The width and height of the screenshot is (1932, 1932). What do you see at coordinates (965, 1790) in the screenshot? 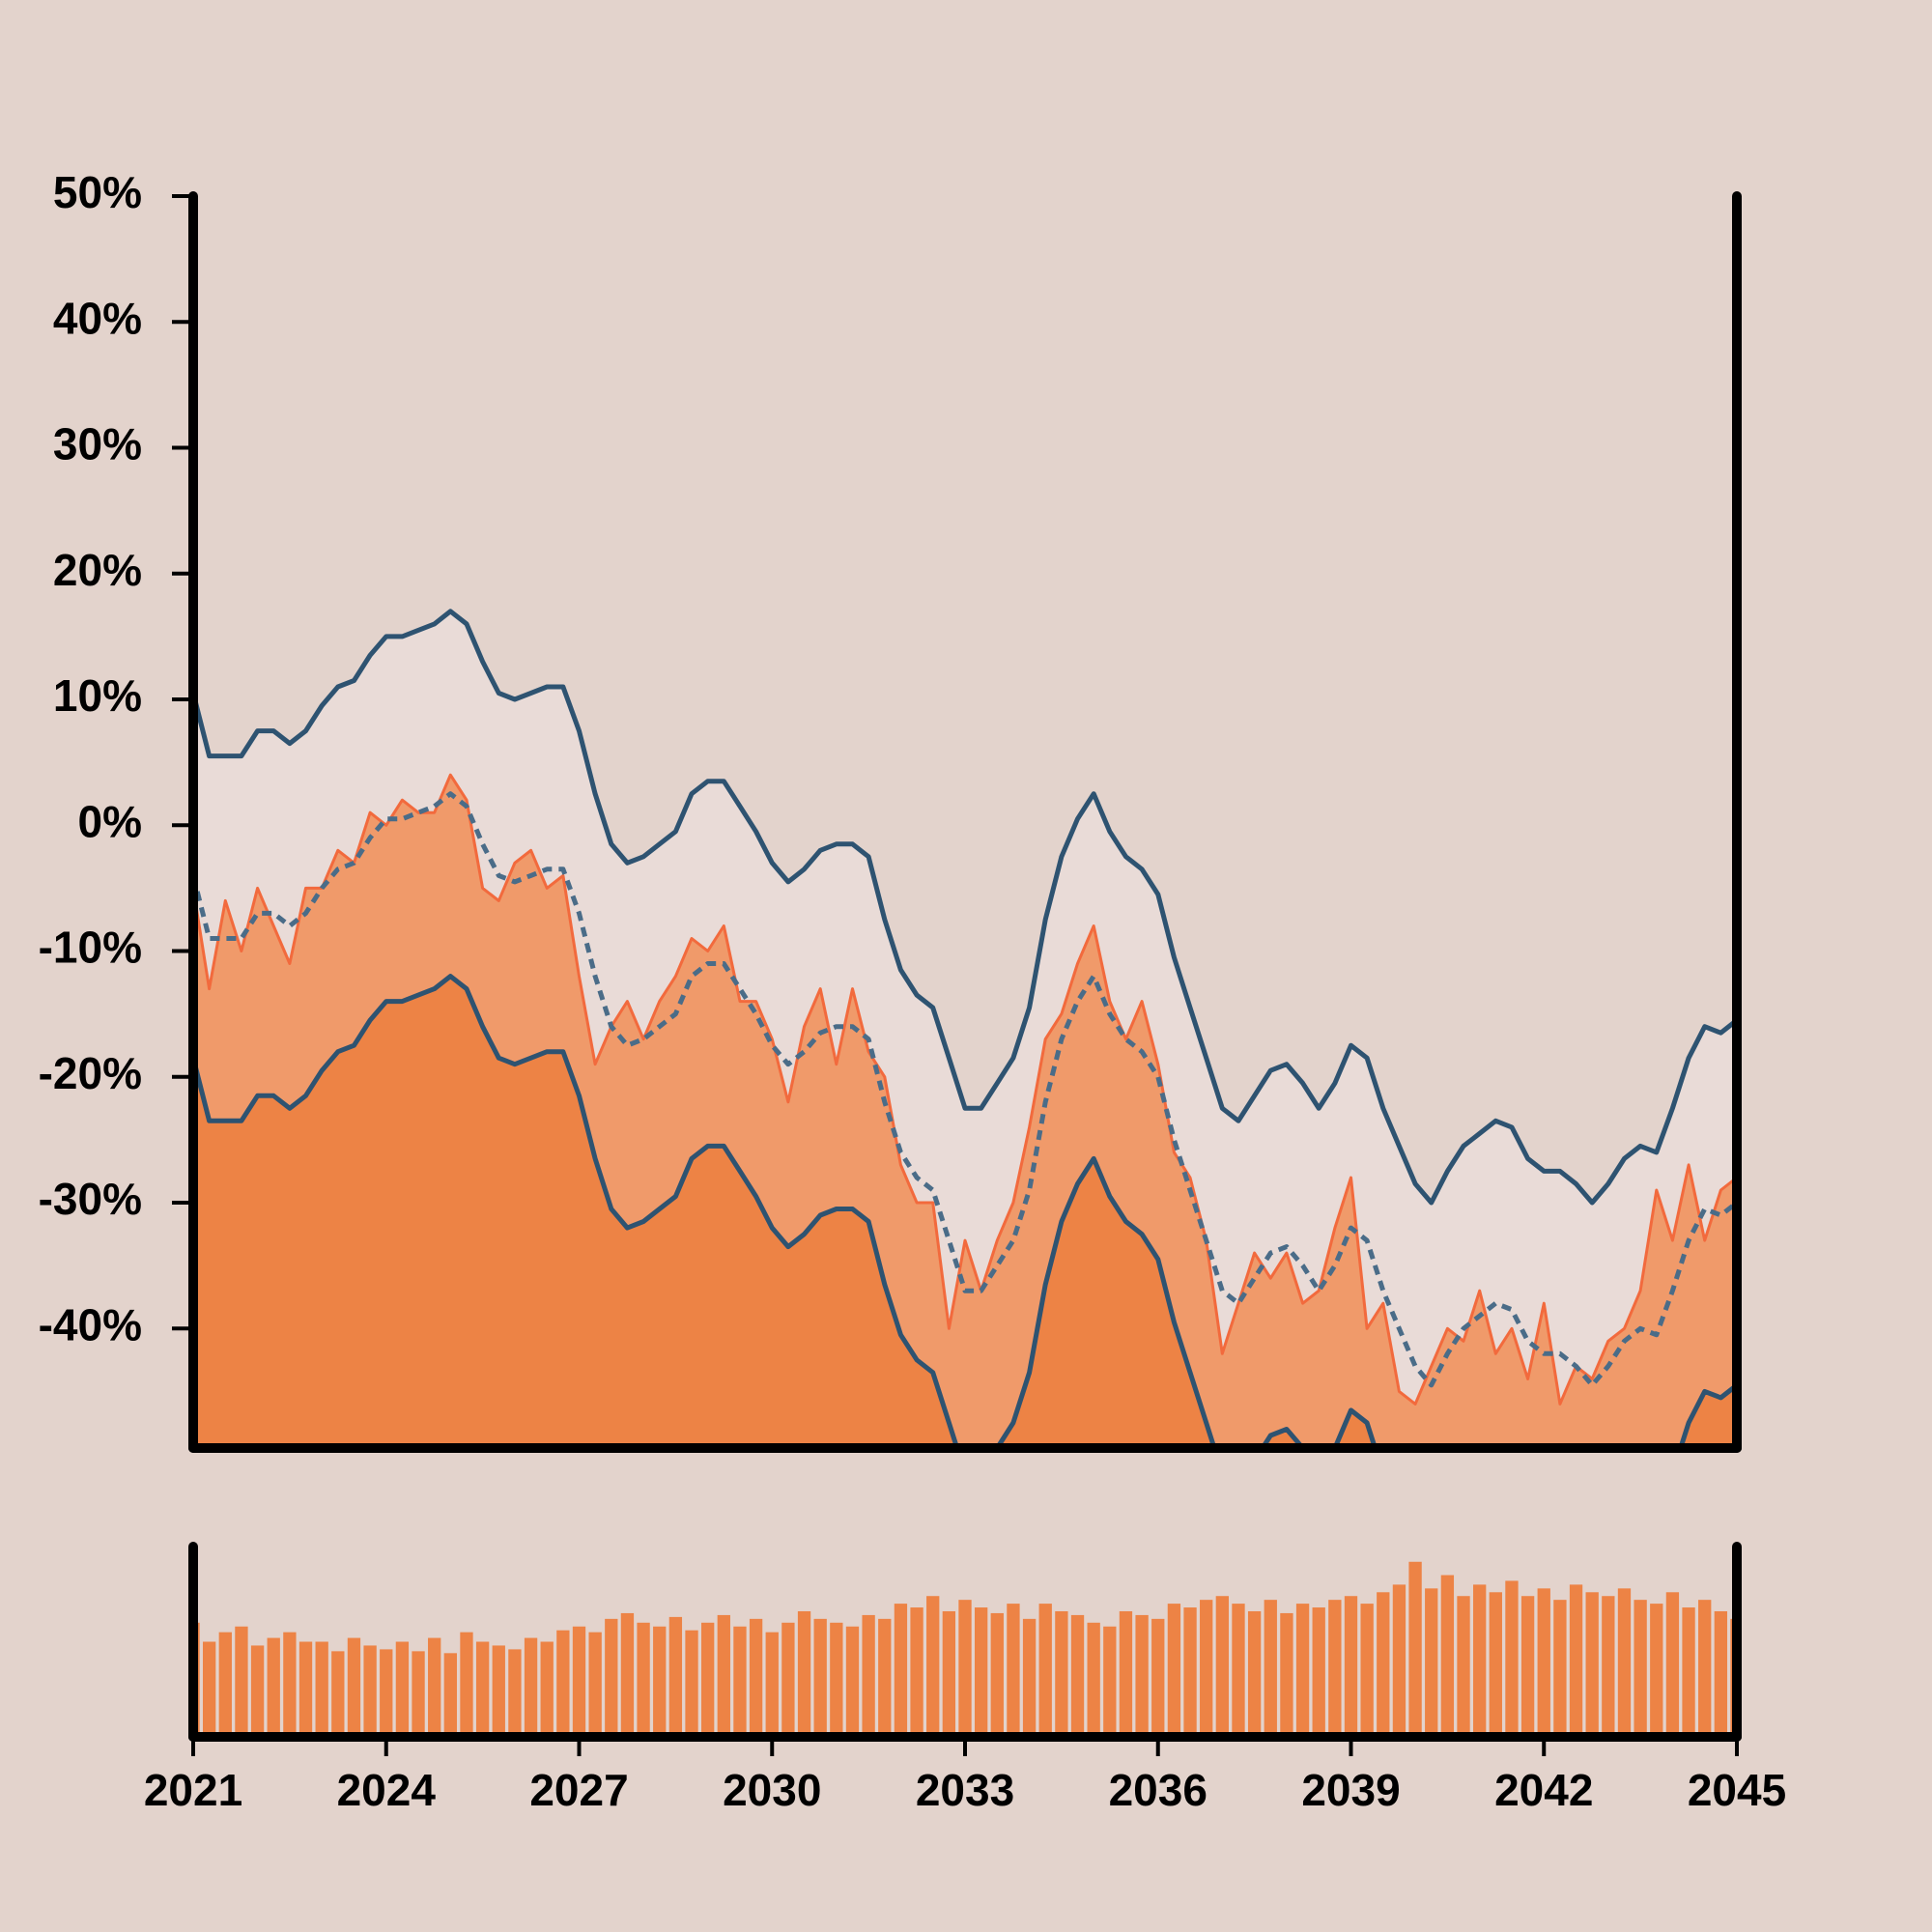
I see `x-tick-label: 2033` at bounding box center [965, 1790].